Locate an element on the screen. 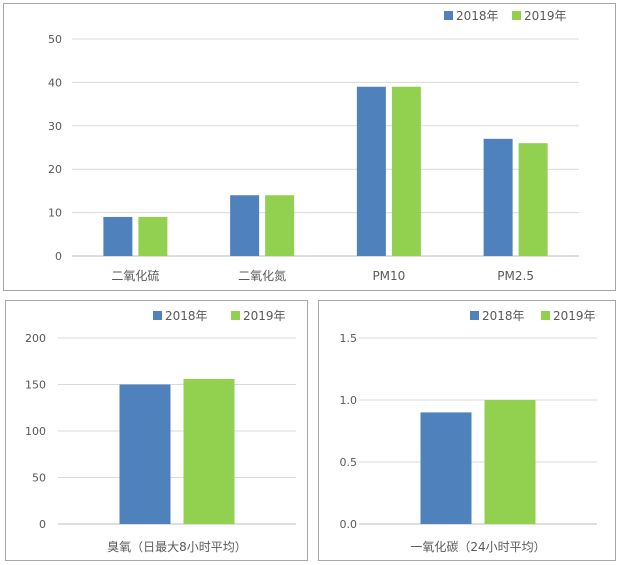 This screenshot has width=624, height=565. y-tick-label: 150 is located at coordinates (35, 385).